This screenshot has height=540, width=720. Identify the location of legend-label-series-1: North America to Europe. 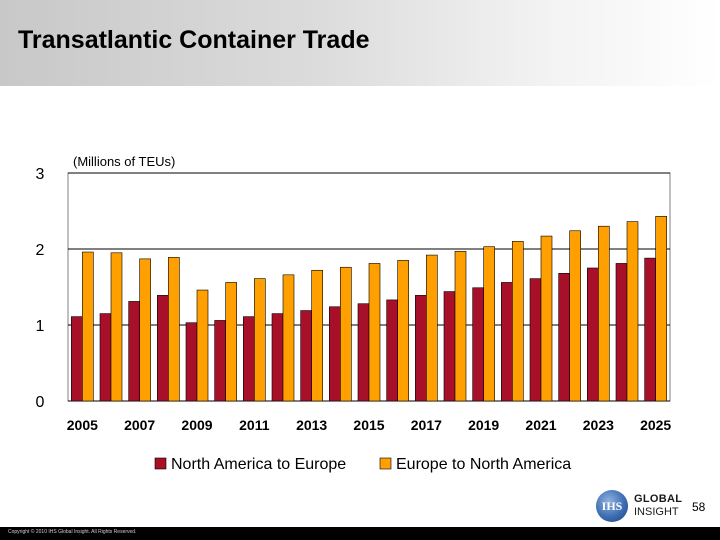
(258, 464).